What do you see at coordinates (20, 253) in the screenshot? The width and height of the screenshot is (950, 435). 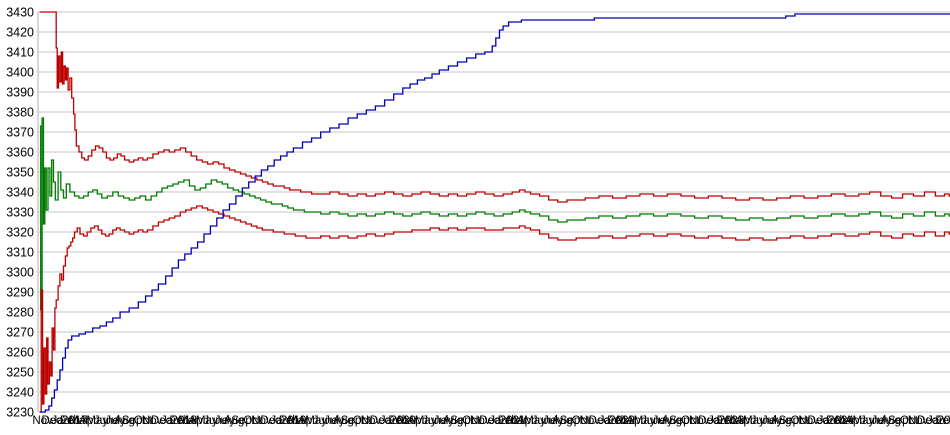 I see `y-tick-label: 3310` at bounding box center [20, 253].